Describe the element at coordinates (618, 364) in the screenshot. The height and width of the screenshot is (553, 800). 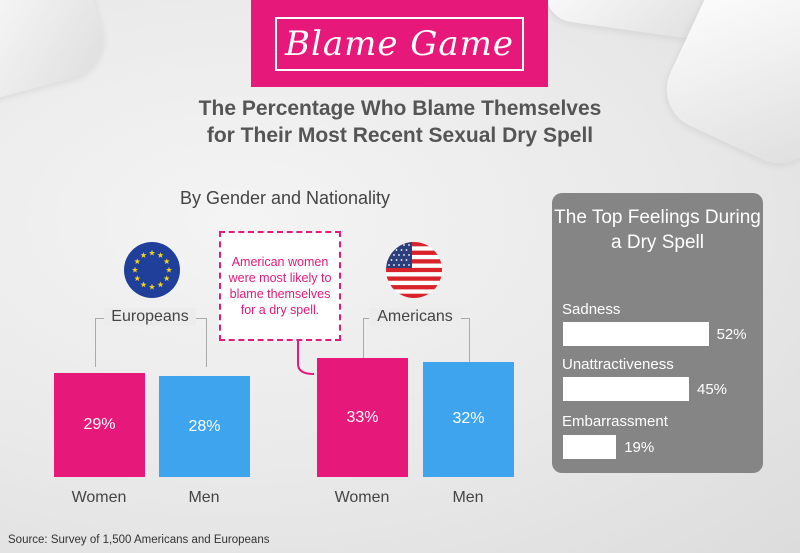
I see `feeling-label: Unattractiveness` at that location.